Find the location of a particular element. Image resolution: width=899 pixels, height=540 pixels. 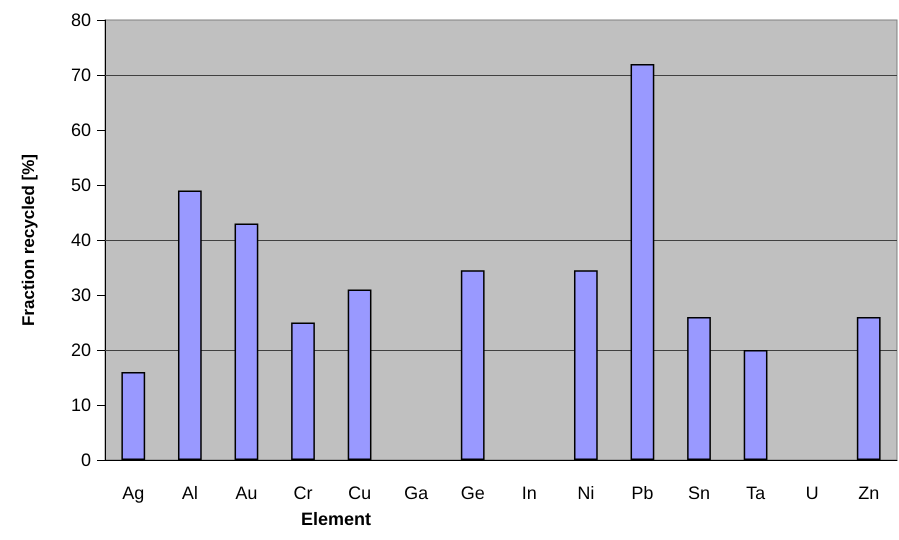

y-axis-title: Fraction recycled [%] is located at coordinates (28, 240).